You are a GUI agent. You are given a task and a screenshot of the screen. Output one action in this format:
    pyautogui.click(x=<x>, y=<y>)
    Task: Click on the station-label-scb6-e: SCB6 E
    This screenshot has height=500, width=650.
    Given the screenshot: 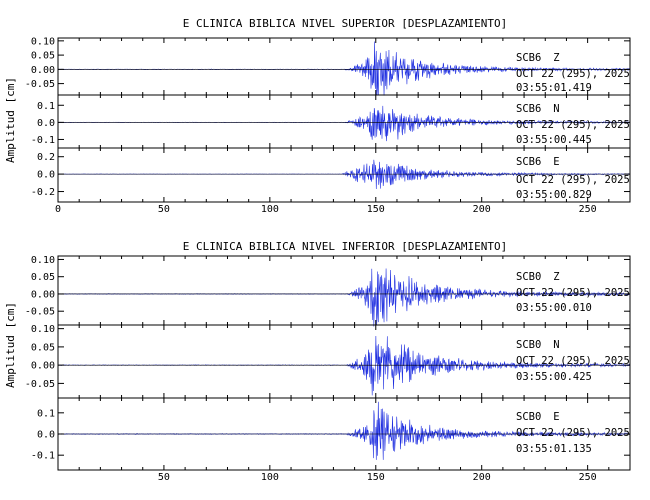 What is the action you would take?
    pyautogui.click(x=538, y=162)
    